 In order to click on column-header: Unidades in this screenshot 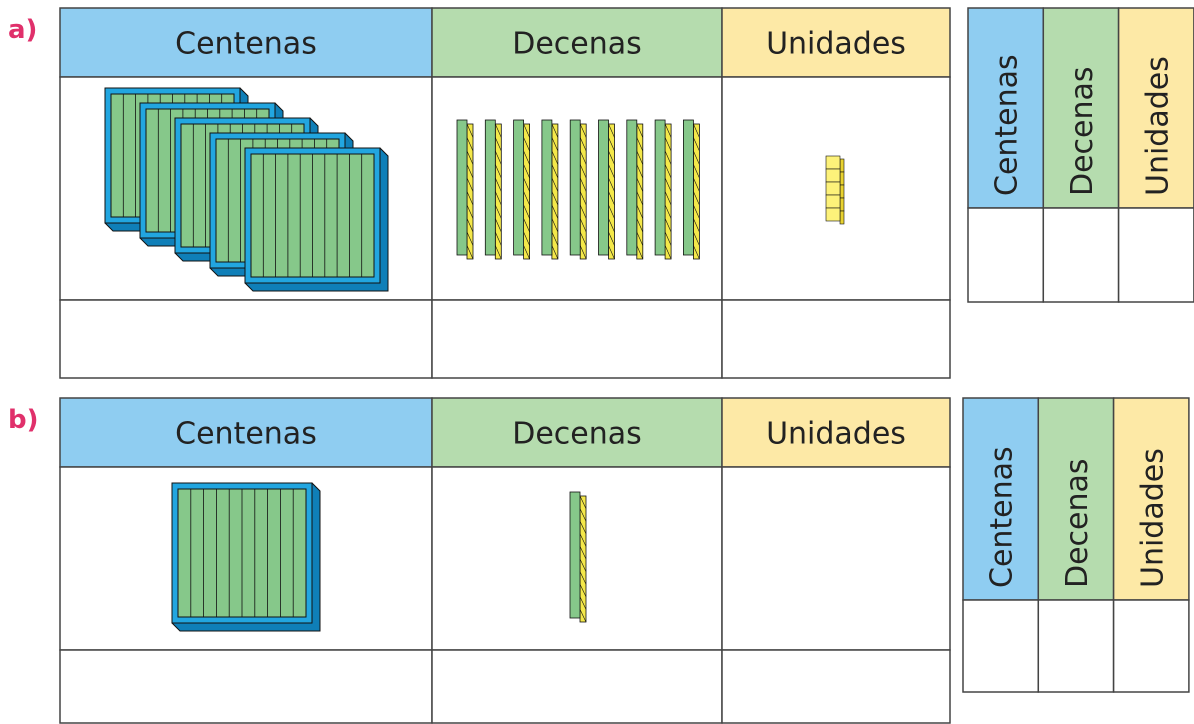, I will do `click(836, 434)`.